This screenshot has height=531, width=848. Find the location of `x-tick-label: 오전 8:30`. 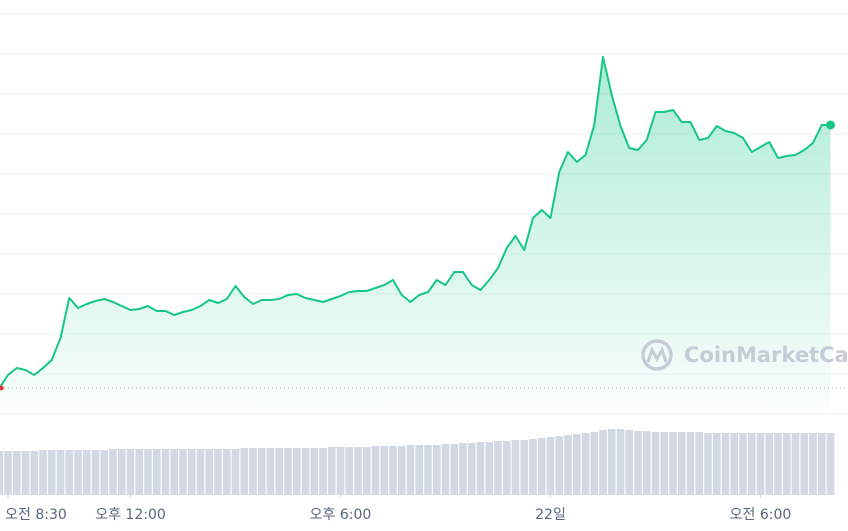

x-tick-label: 오전 8:30 is located at coordinates (36, 515).